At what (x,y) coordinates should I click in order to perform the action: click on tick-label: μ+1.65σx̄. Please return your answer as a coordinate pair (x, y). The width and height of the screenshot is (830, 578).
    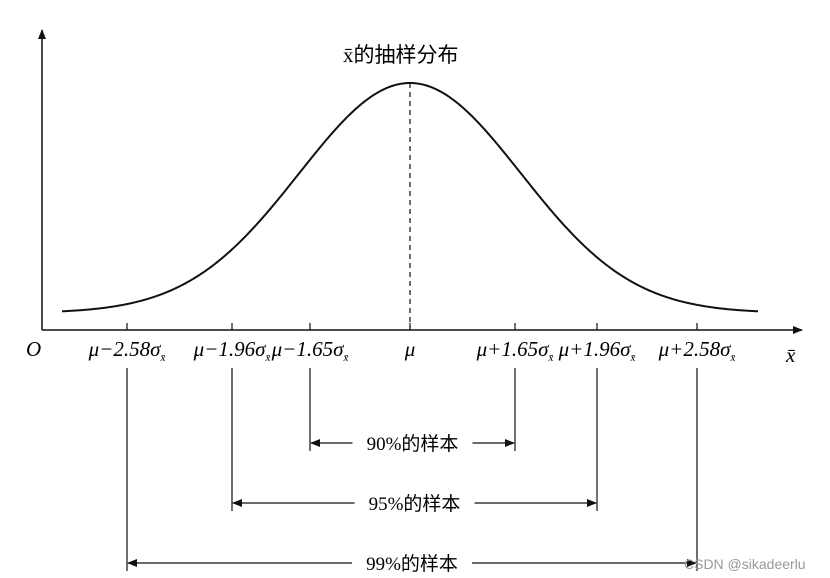
    Looking at the image, I should click on (515, 350).